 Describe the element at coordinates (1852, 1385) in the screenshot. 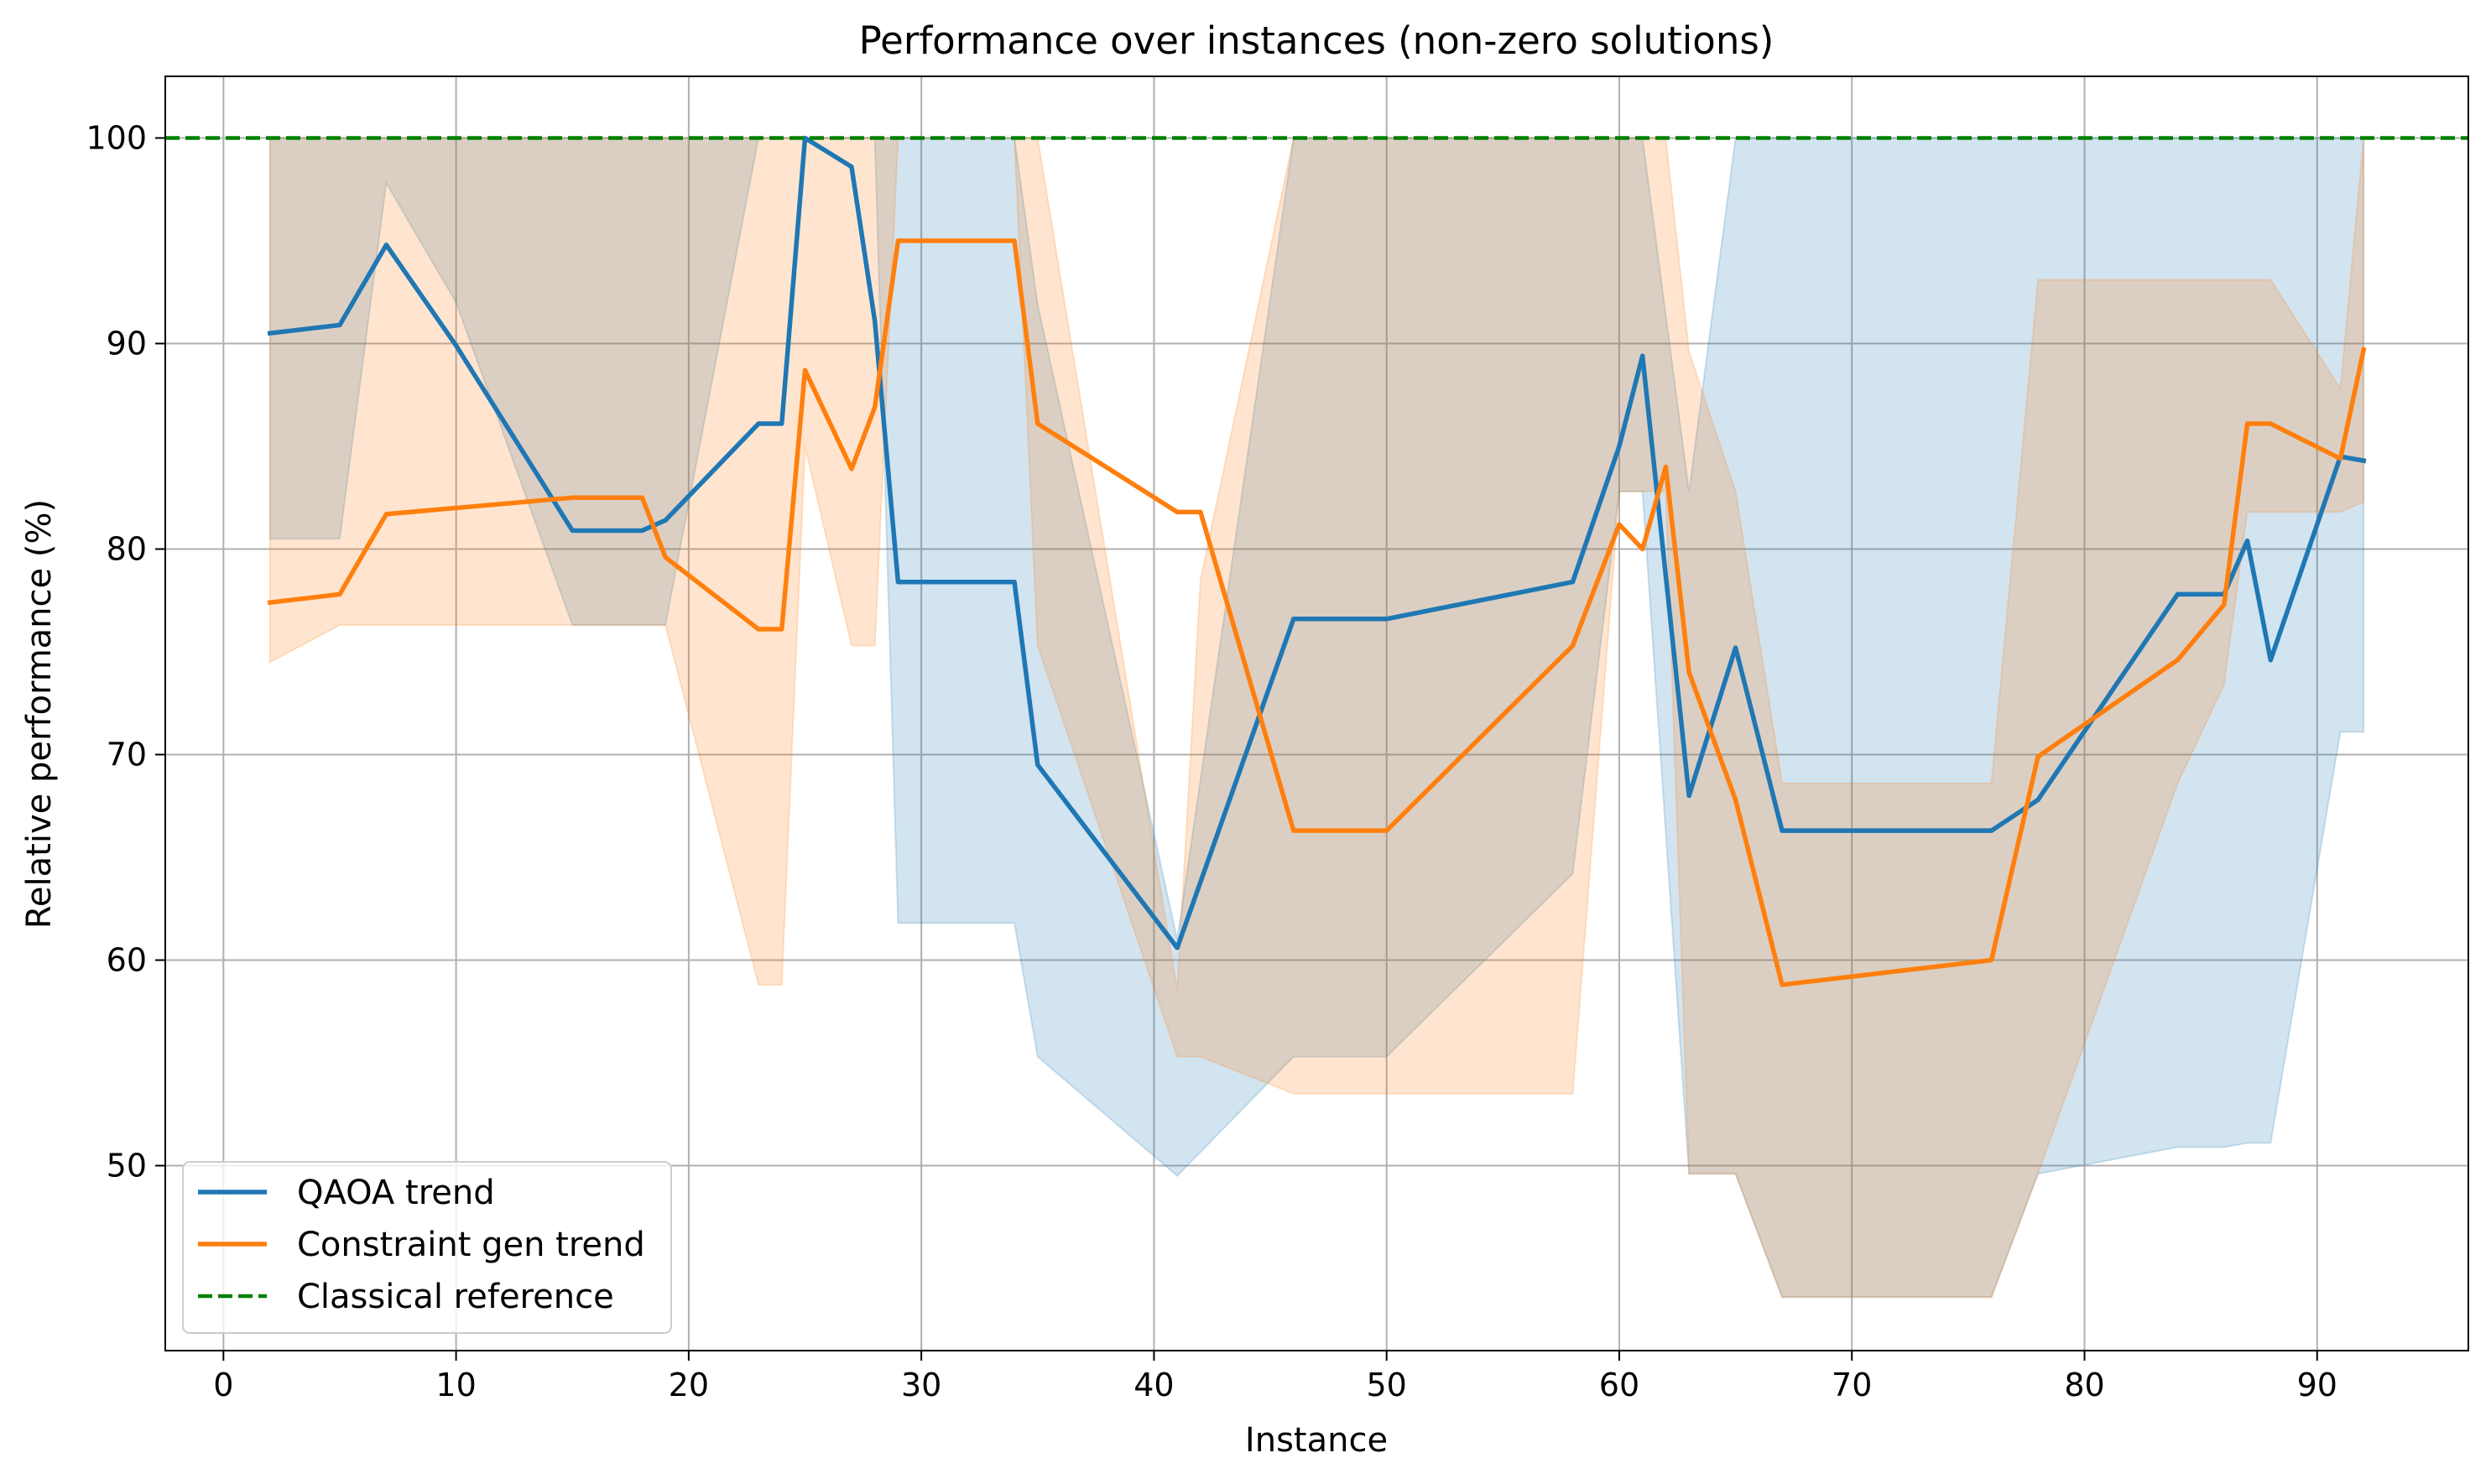

I see `x-tick-label: 70` at that location.